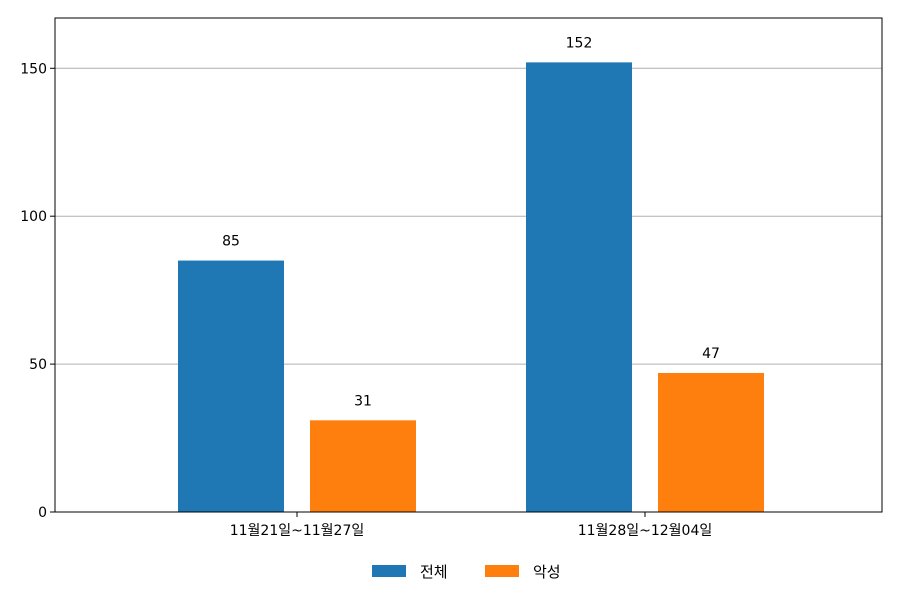 The height and width of the screenshot is (600, 900). What do you see at coordinates (33, 69) in the screenshot?
I see `y-tick-label: 150` at bounding box center [33, 69].